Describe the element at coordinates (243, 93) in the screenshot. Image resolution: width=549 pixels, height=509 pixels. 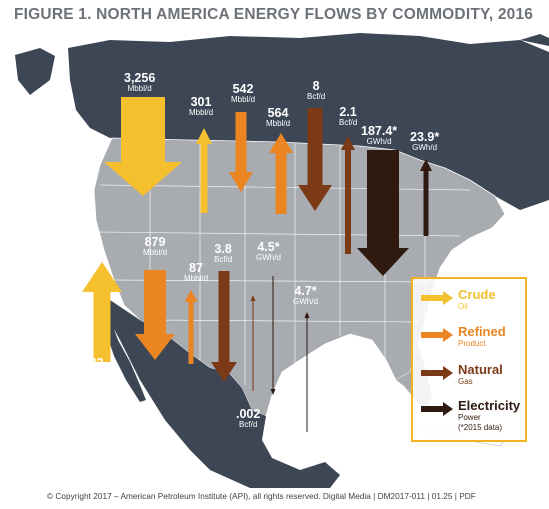
I see `label-refined-canada-us: 542 Mbbl/d` at that location.